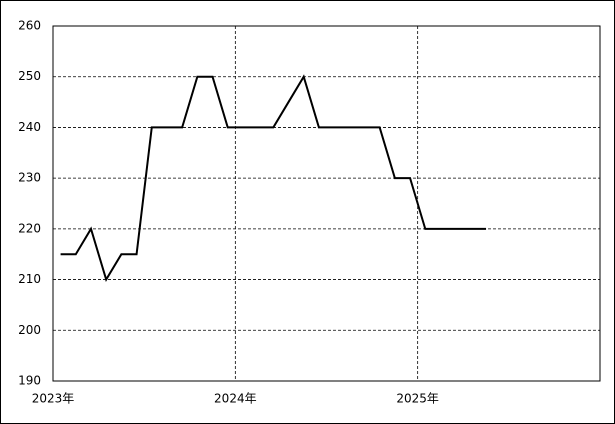  Describe the element at coordinates (29, 228) in the screenshot. I see `y-tick-label: 220` at that location.